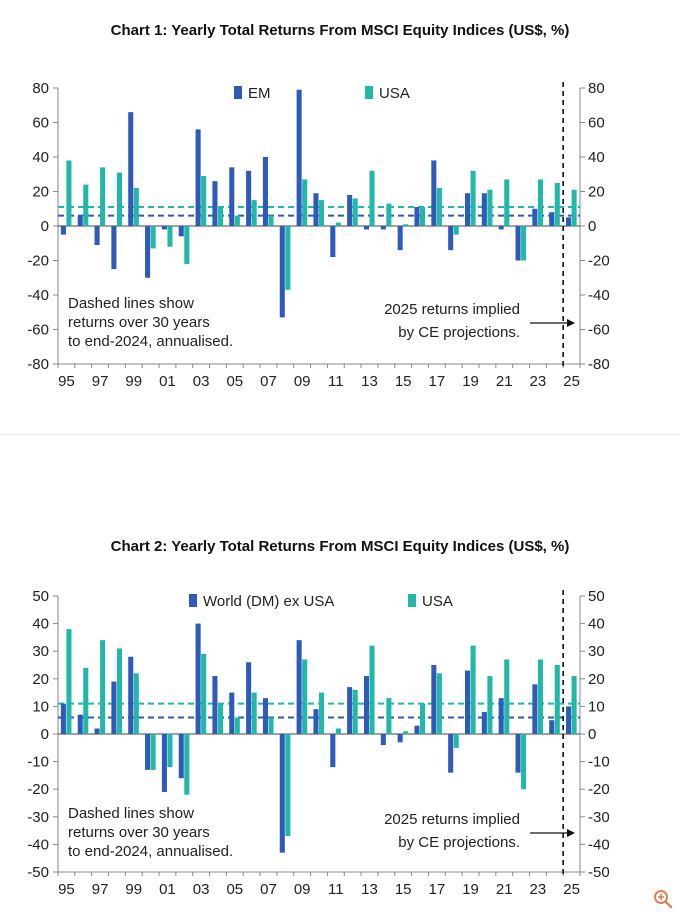  I want to click on chart1-bar-a-2011, so click(333, 242).